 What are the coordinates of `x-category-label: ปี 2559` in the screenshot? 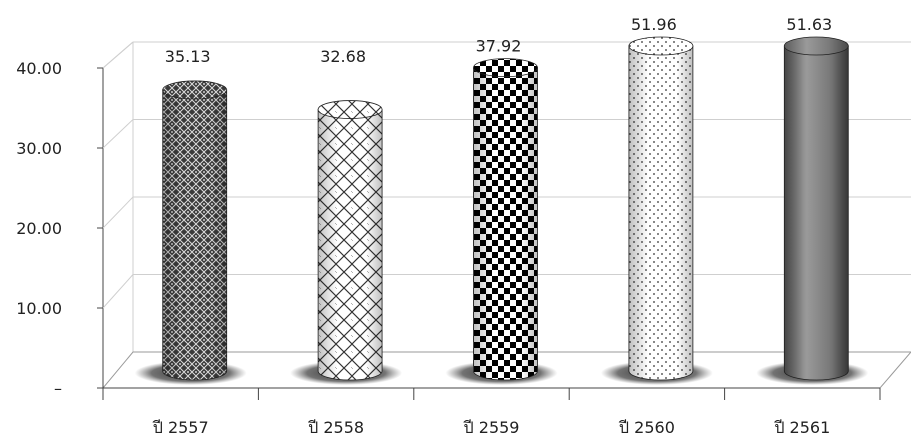 It's located at (491, 427).